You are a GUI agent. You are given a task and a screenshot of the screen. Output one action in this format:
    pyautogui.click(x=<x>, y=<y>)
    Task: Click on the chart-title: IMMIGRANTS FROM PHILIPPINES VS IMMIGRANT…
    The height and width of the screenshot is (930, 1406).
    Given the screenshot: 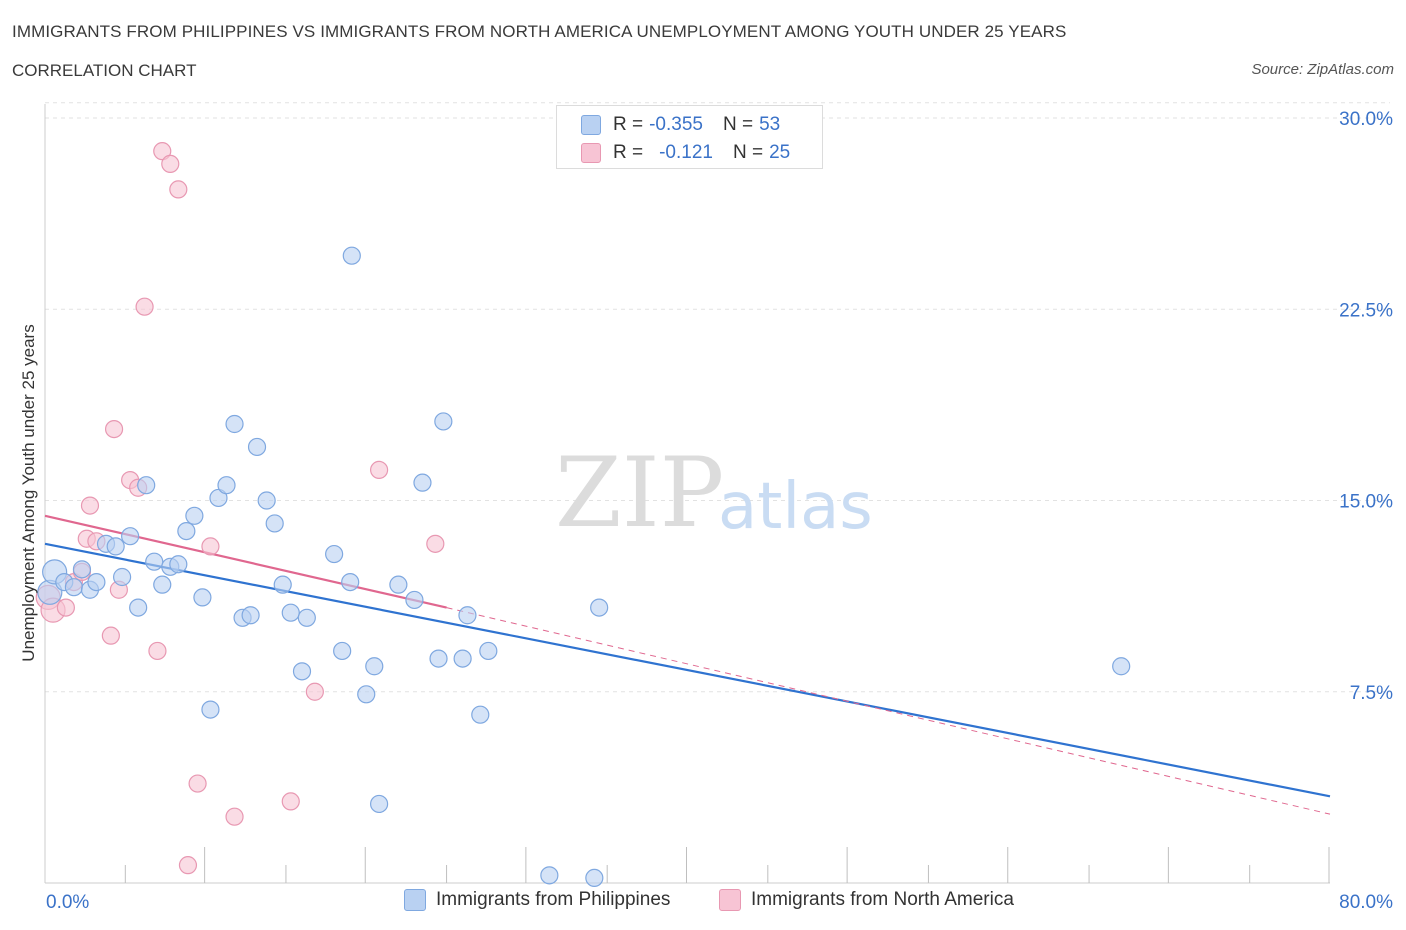 What is the action you would take?
    pyautogui.click(x=539, y=31)
    